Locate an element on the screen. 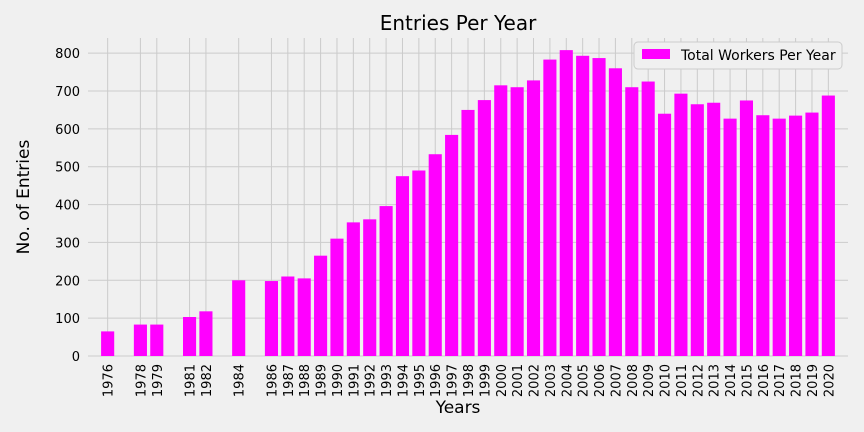 The height and width of the screenshot is (432, 864). y-tick-label: 800 is located at coordinates (67, 54).